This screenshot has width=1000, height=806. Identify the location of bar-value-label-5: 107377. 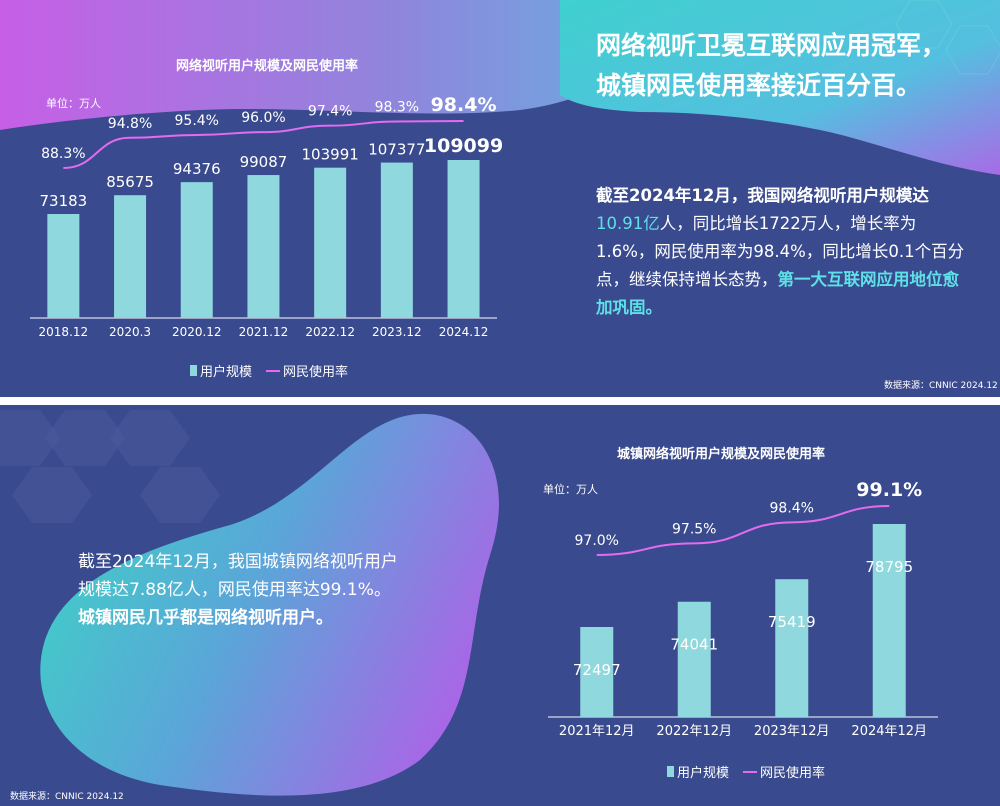
(396, 150).